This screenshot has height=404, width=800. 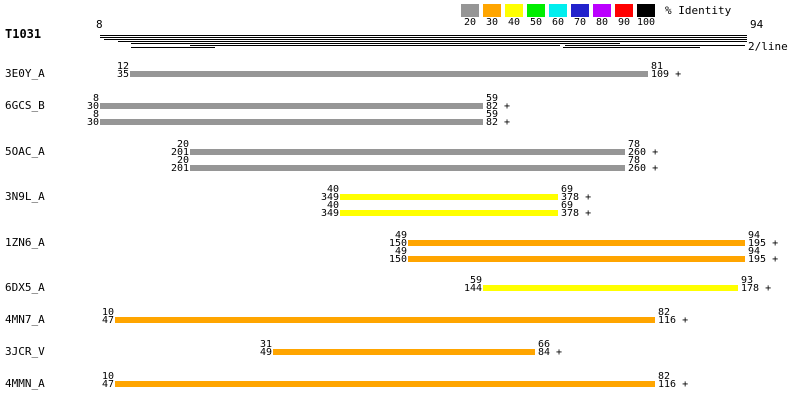 I want to click on legend-swatch-label: 80, so click(x=602, y=22).